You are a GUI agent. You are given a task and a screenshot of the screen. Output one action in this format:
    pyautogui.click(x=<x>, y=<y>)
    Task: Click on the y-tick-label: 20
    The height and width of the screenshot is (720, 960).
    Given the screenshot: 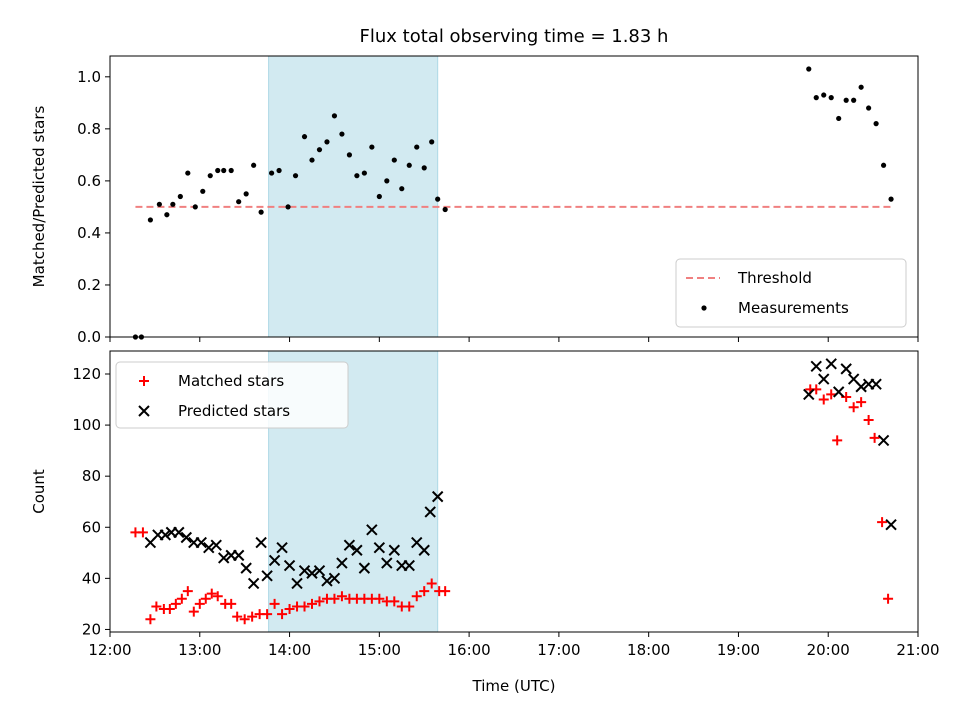 What is the action you would take?
    pyautogui.click(x=91, y=629)
    